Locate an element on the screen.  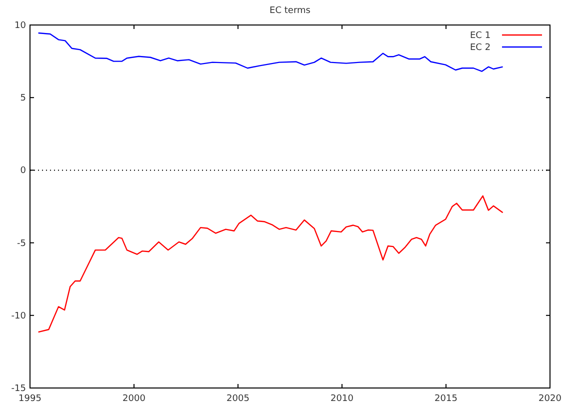
x-tick-label: 2020 is located at coordinates (550, 399).